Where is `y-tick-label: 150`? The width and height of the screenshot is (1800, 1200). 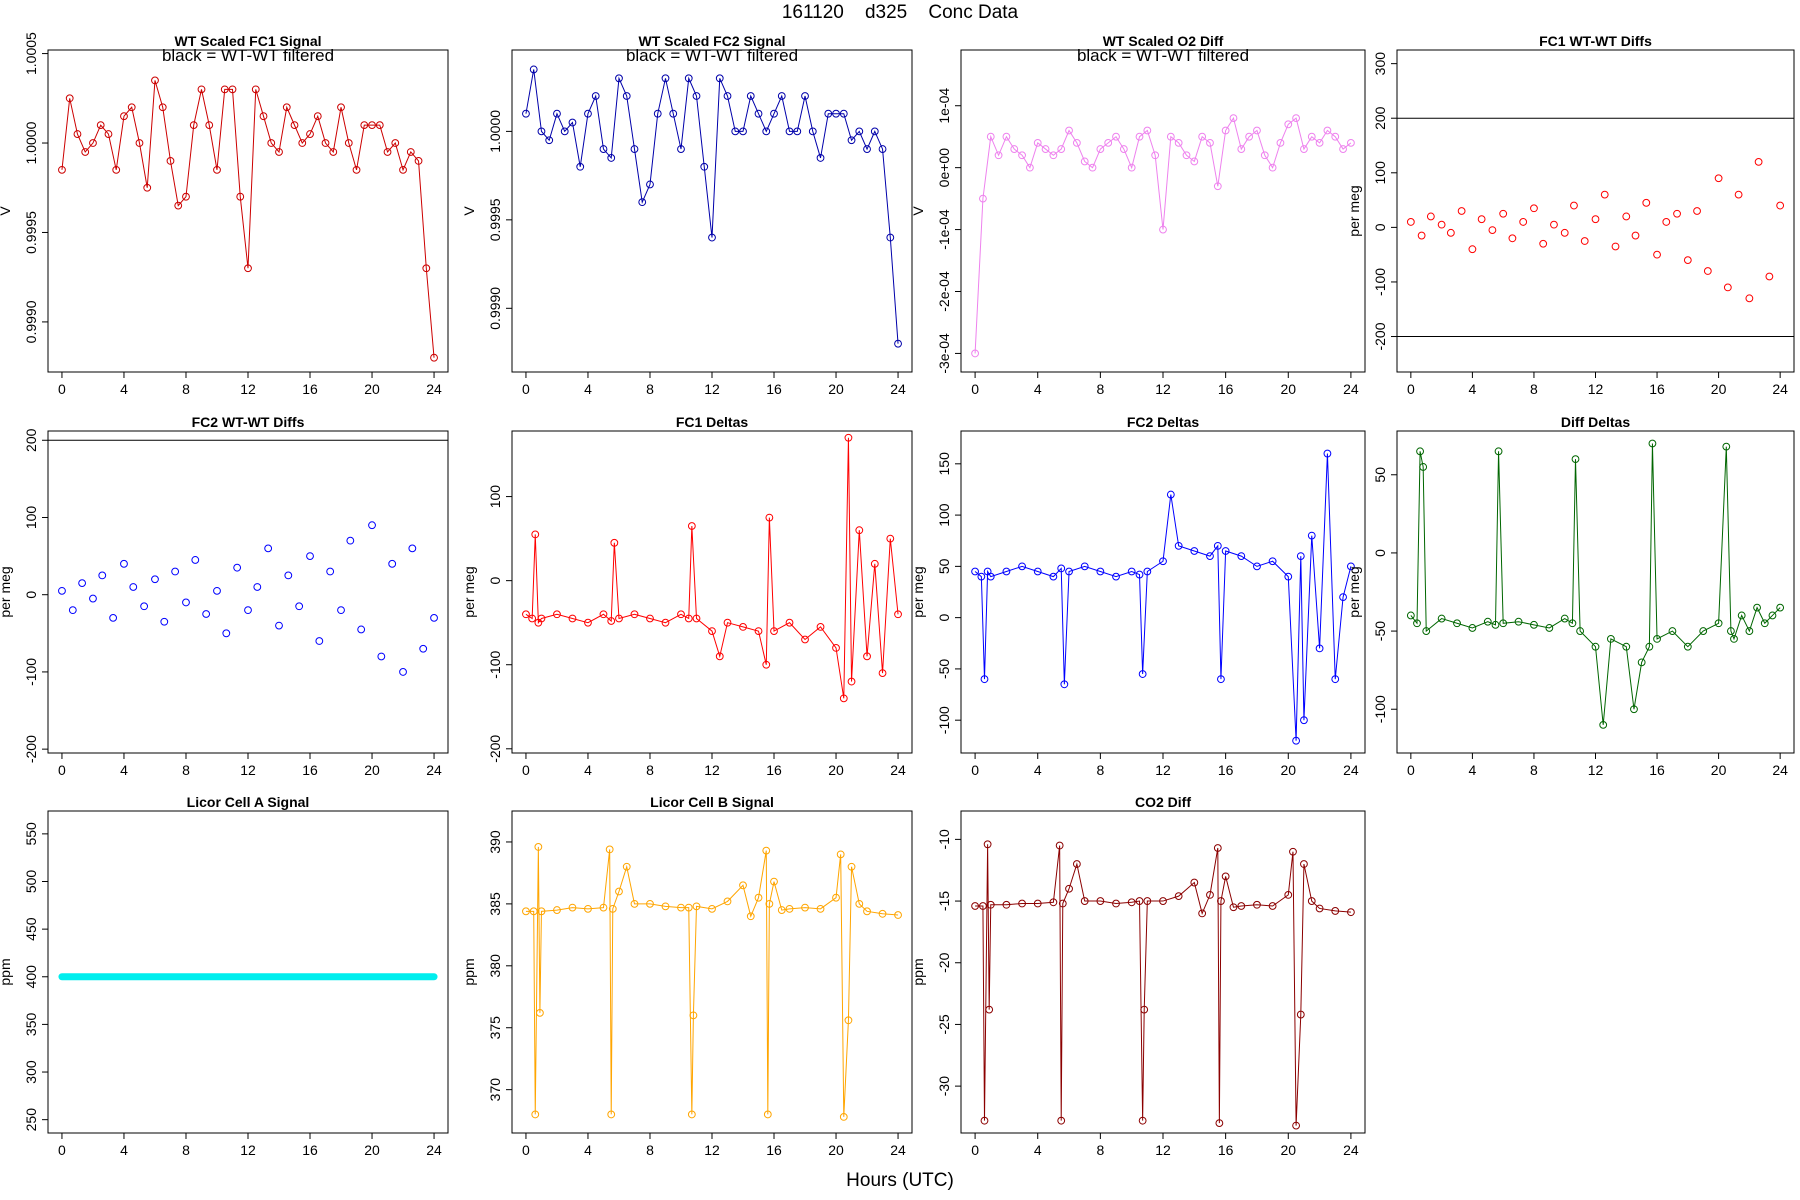
y-tick-label: 150 is located at coordinates (944, 464).